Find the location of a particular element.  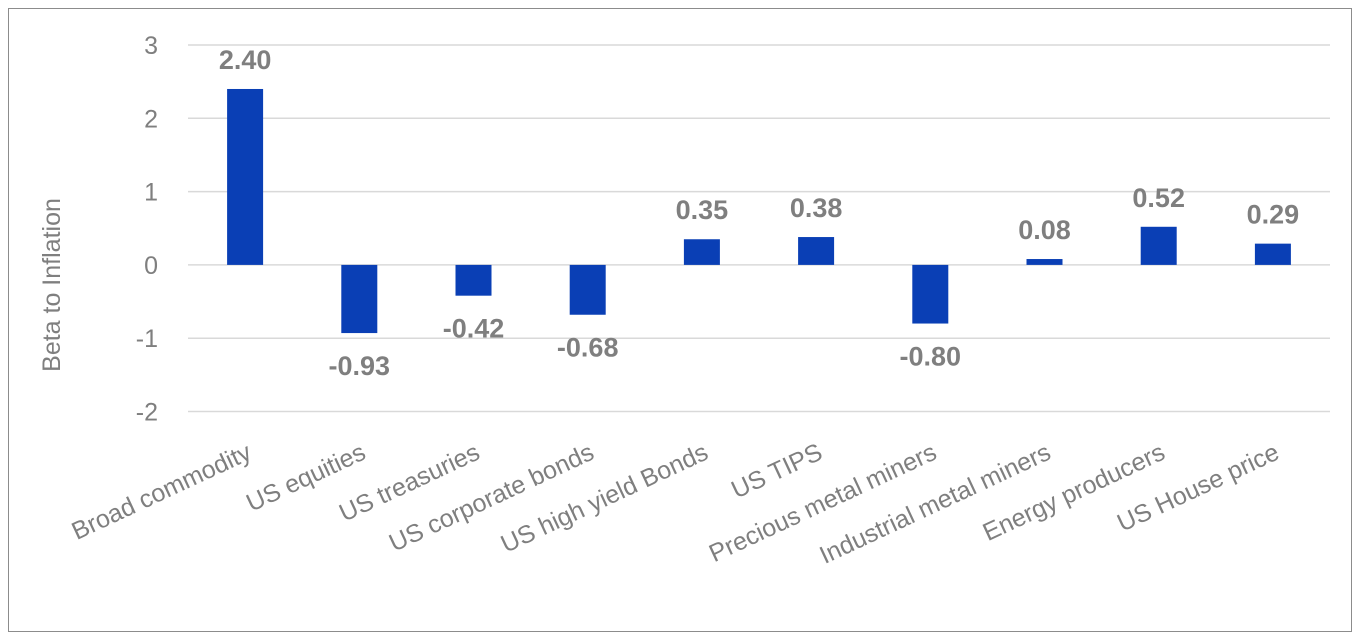

data-label: 2.40 is located at coordinates (245, 60).